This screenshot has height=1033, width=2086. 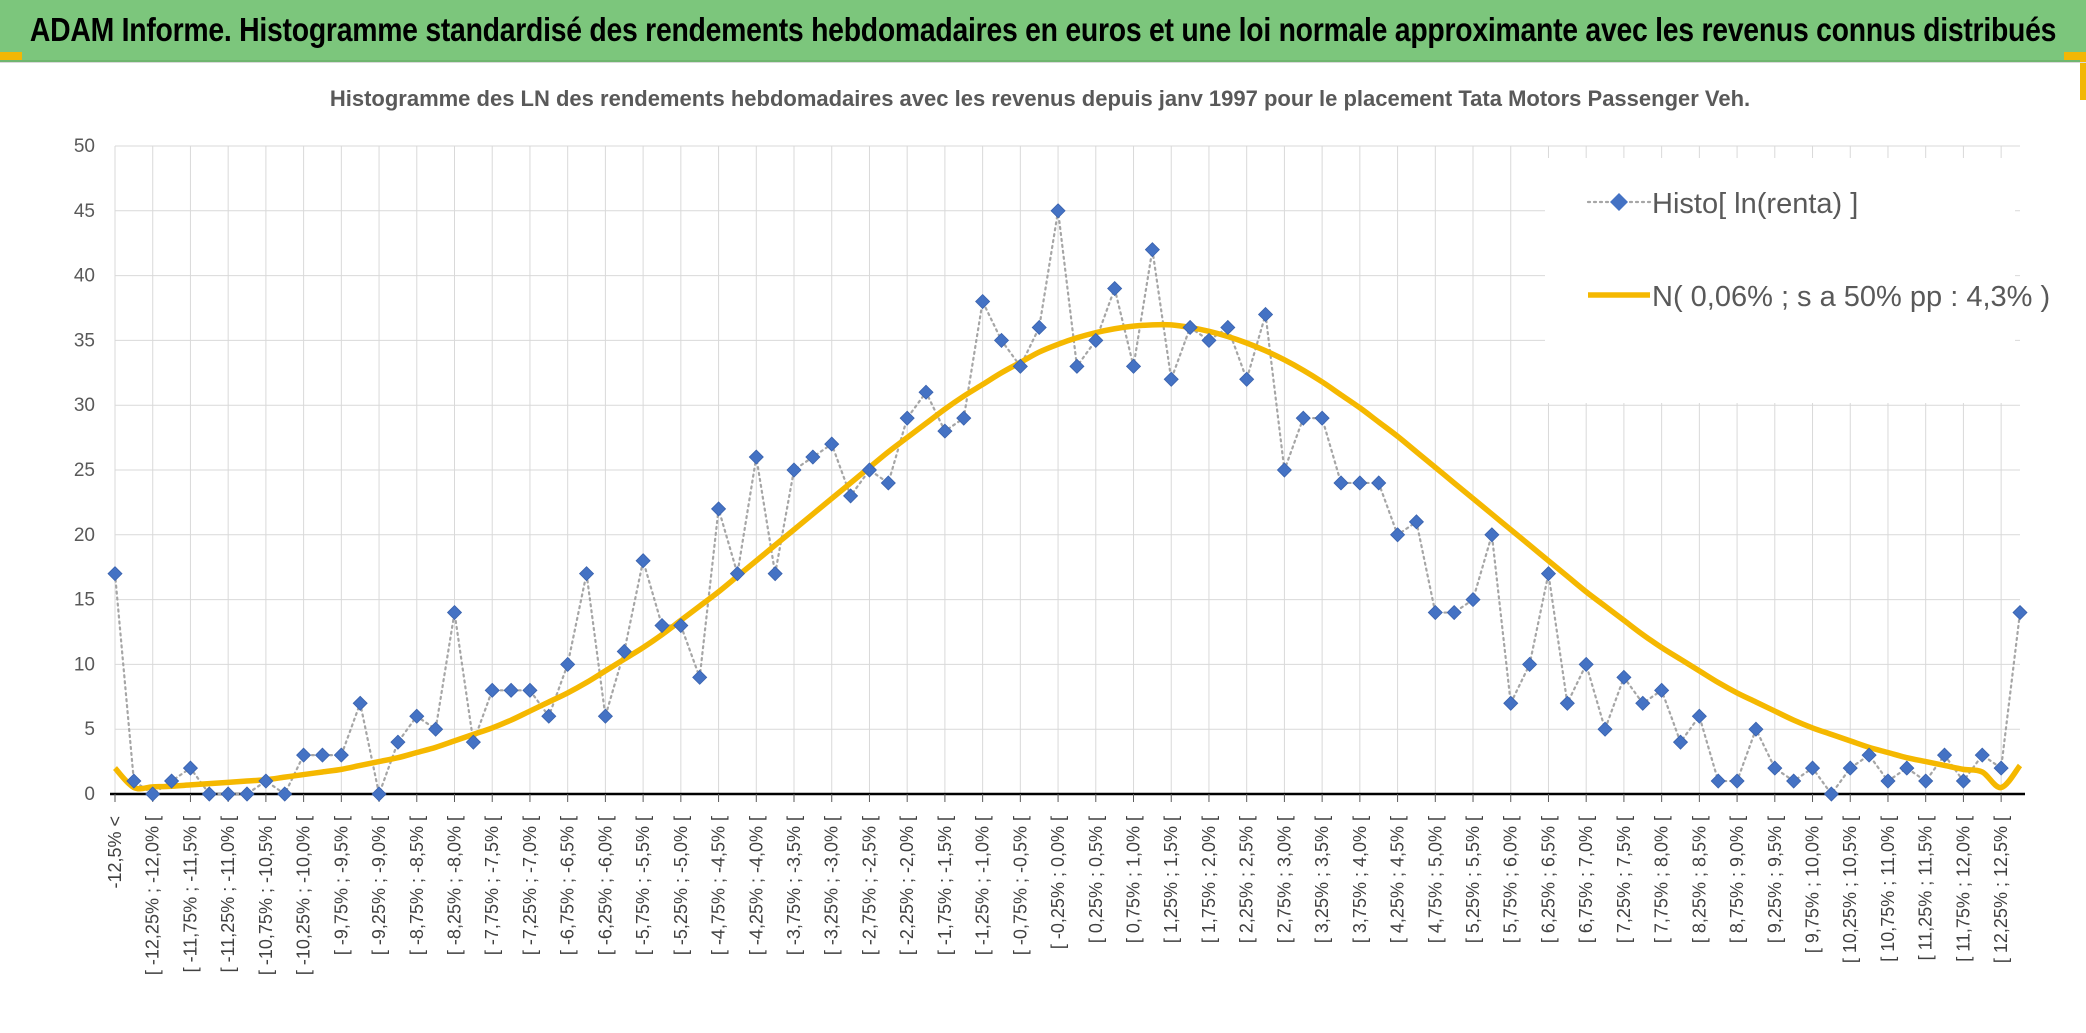 I want to click on legend-histo-label: Histo[ ln(renta) ], so click(x=1755, y=204).